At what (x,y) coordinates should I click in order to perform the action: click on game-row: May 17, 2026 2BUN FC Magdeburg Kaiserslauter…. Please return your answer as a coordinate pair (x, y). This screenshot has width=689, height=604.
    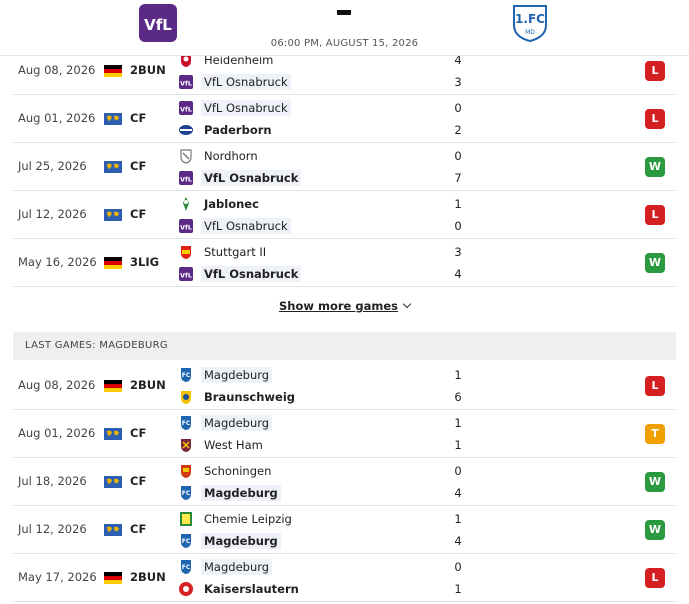
    Looking at the image, I should click on (344, 578).